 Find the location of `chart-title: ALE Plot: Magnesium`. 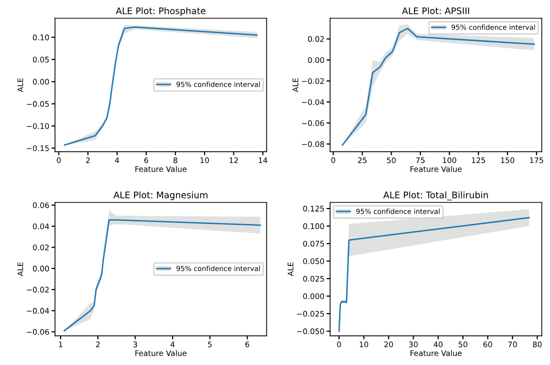

chart-title: ALE Plot: Magnesium is located at coordinates (161, 195).